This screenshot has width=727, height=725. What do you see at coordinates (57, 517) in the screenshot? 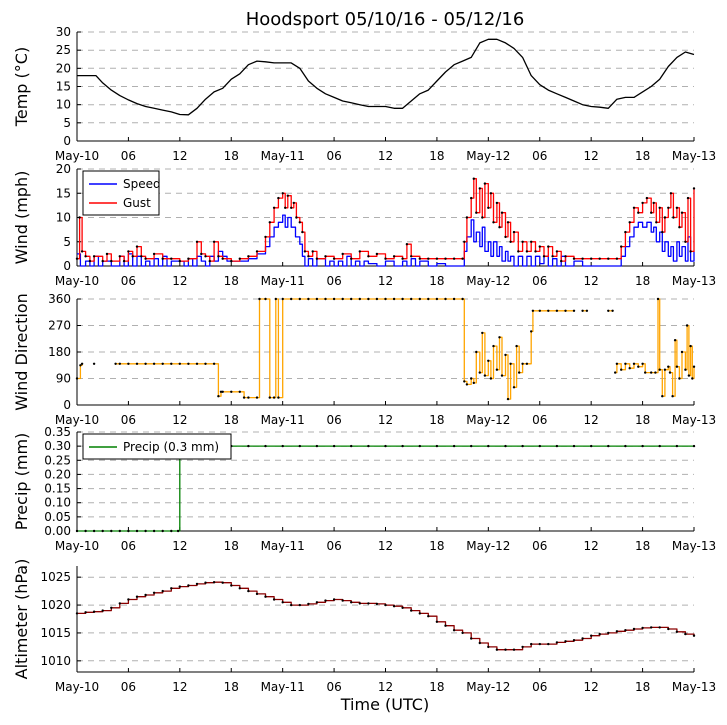
I see `y-tick-label: 0.05` at bounding box center [57, 517].